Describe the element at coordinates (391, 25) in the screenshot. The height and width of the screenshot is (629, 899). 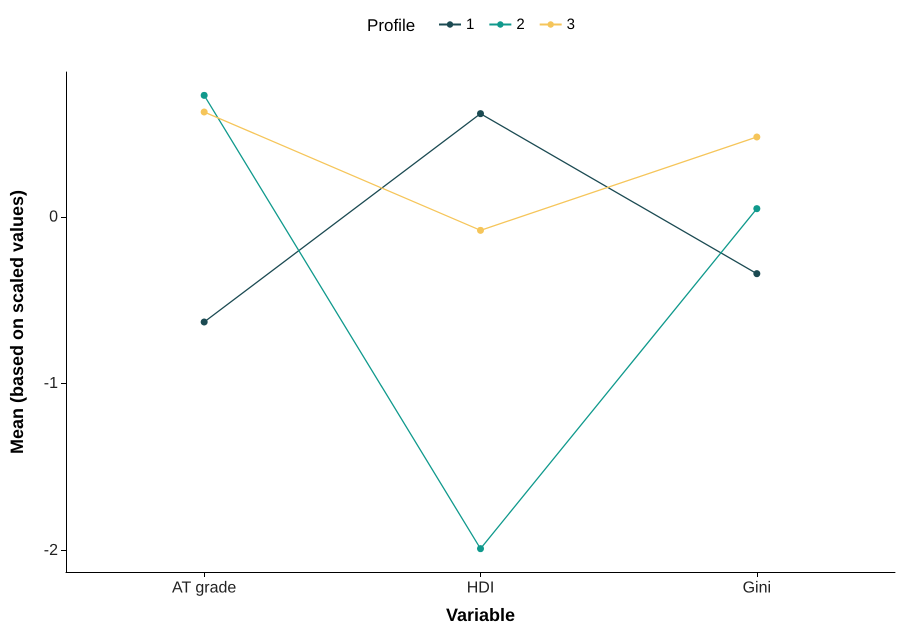
I see `legend-title: Profile` at that location.